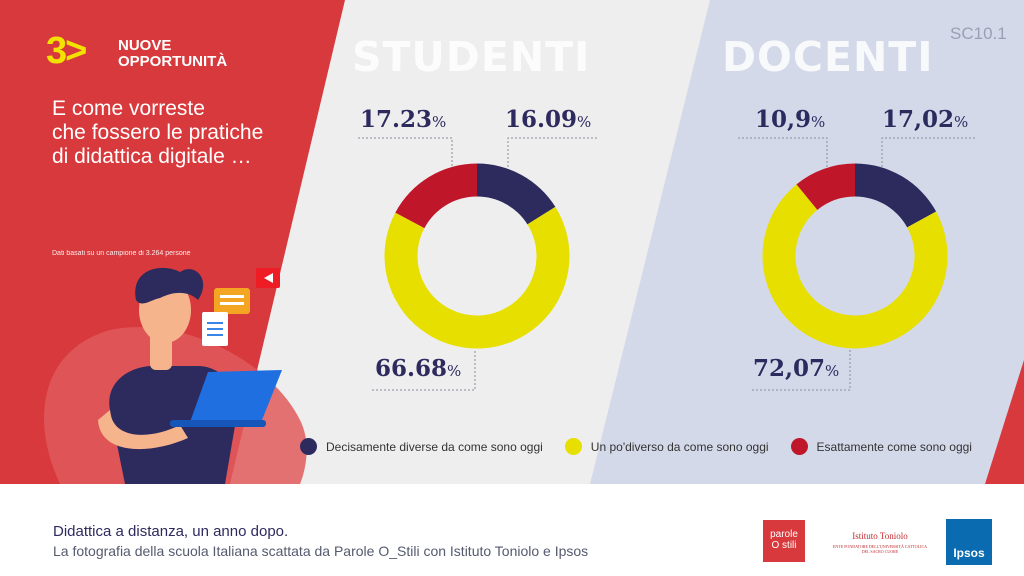 The height and width of the screenshot is (576, 1024). I want to click on parole-ostili-logo: parole O stili, so click(784, 541).